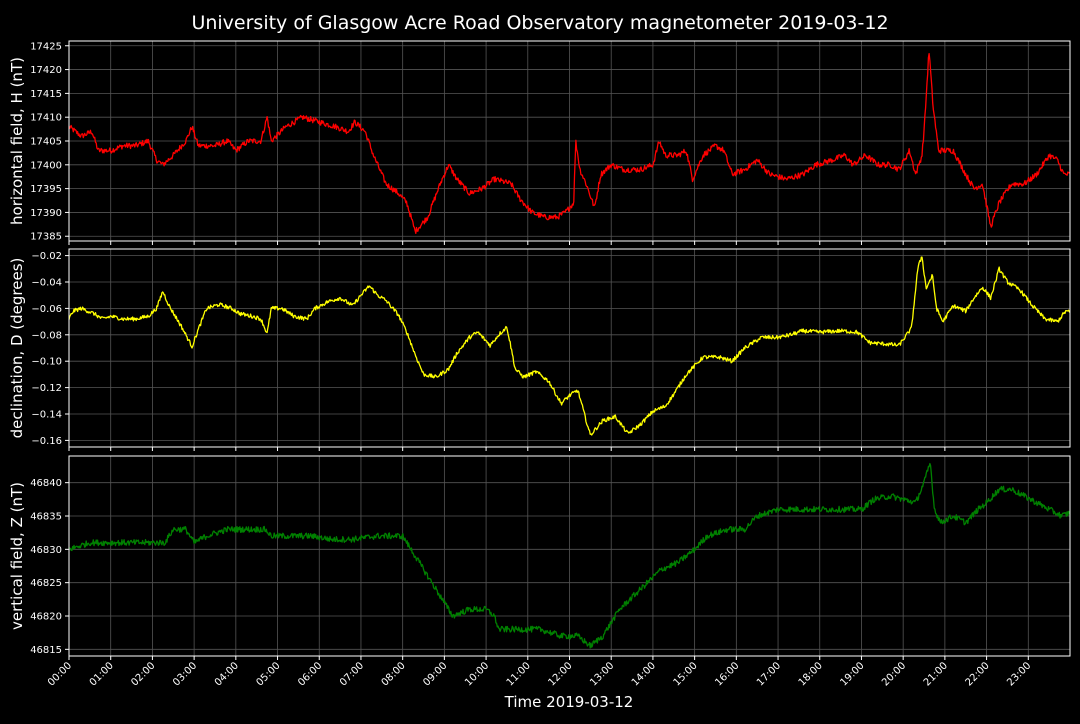 This screenshot has height=724, width=1080. I want to click on x-tick-label: 14:00, so click(644, 674).